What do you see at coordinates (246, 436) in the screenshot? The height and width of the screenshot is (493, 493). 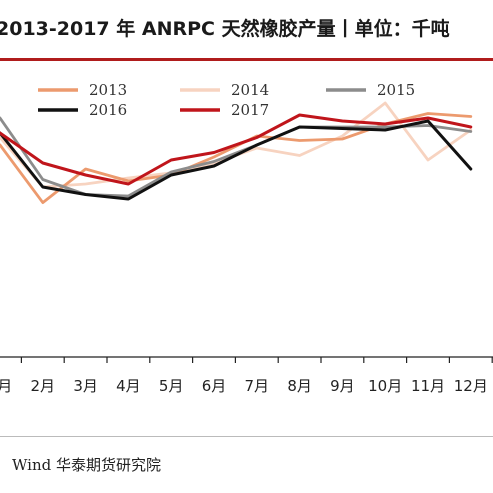 I see `footer-divider` at bounding box center [246, 436].